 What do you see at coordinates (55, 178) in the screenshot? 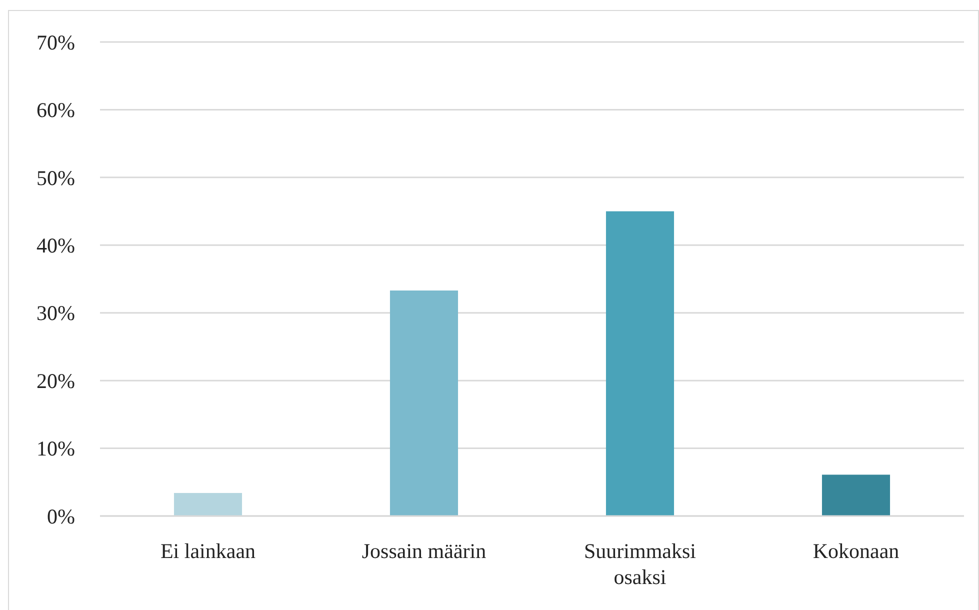
I see `y-tick-label: 50%` at bounding box center [55, 178].